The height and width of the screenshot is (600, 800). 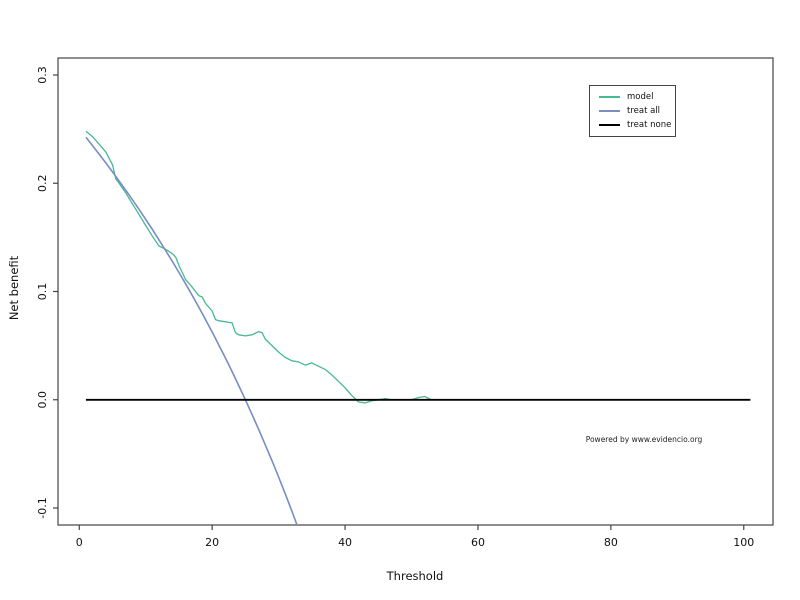 I want to click on x-tick-label: 100, so click(x=743, y=542).